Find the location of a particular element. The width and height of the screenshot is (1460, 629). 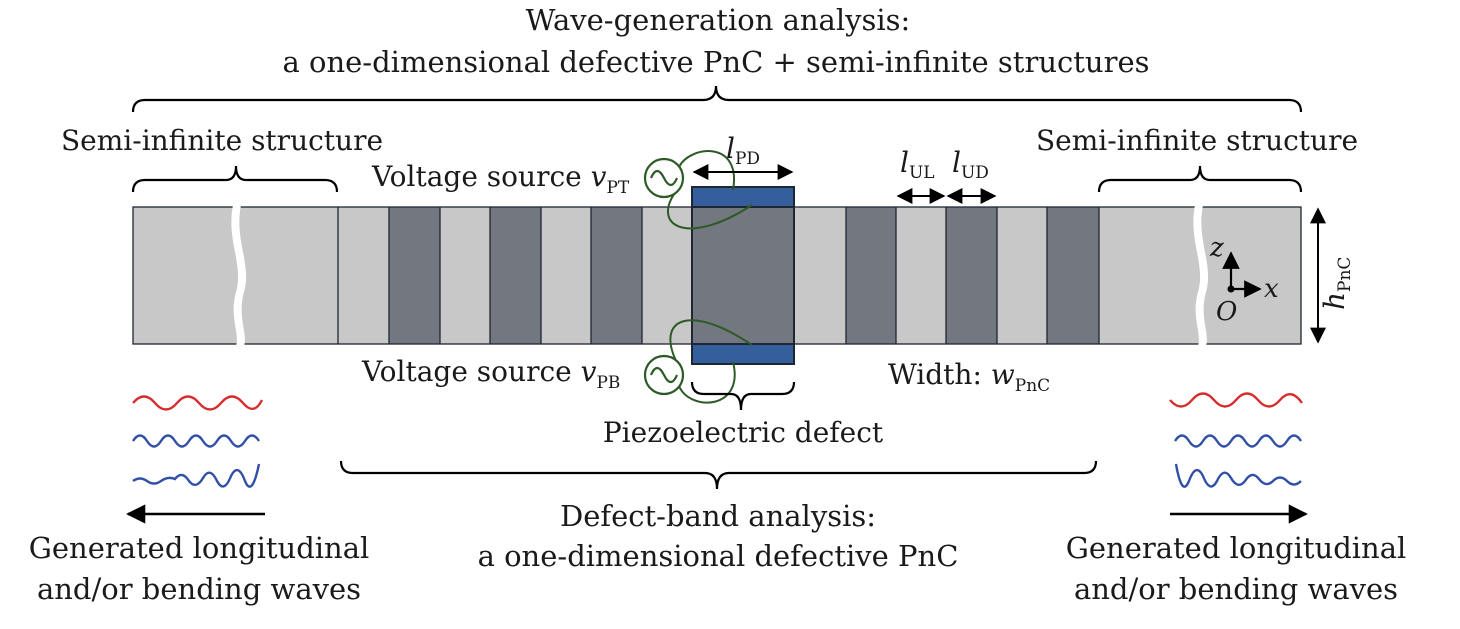

wave-blue-left is located at coordinates (196, 441).